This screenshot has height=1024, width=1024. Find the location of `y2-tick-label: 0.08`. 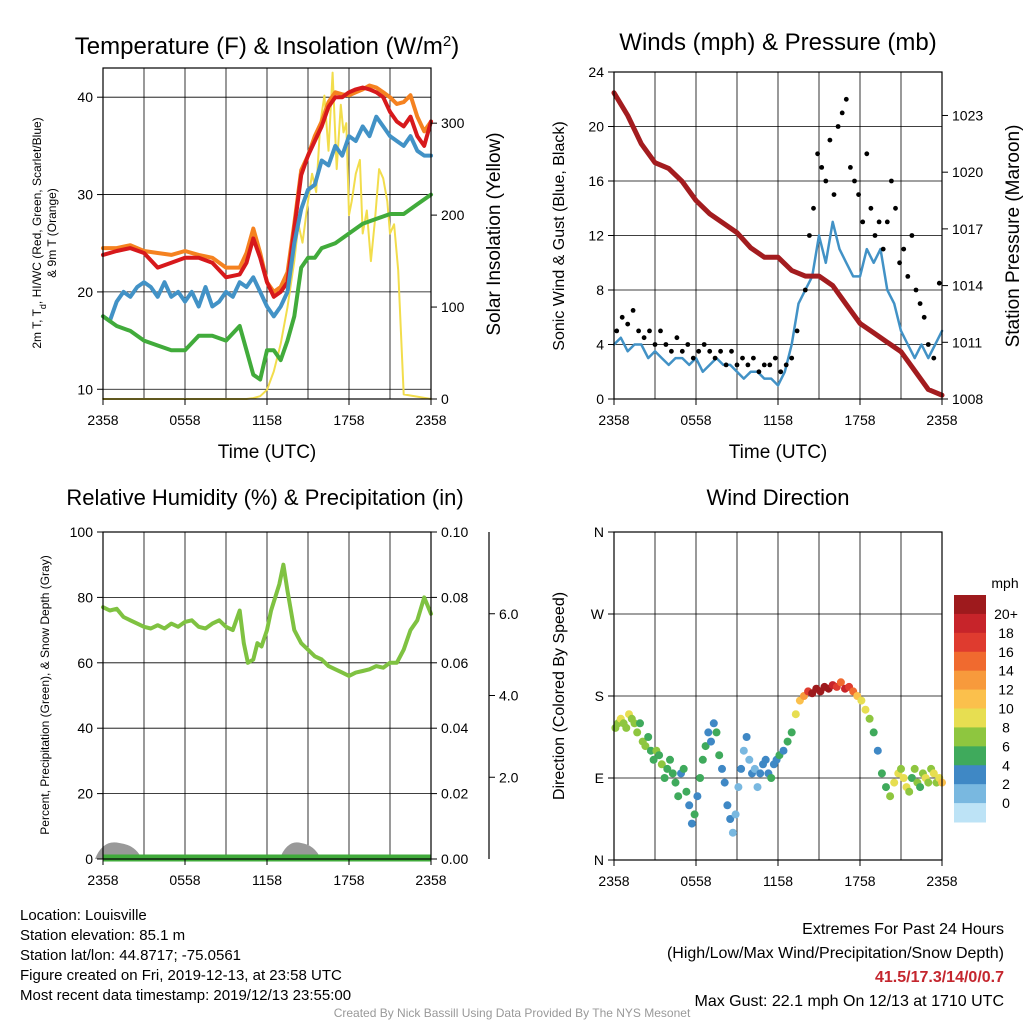

y2-tick-label: 0.08 is located at coordinates (454, 597).